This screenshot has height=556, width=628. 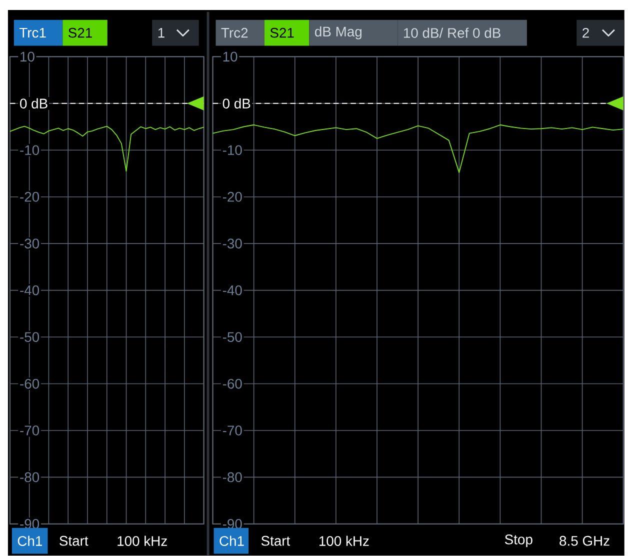 What do you see at coordinates (452, 33) in the screenshot?
I see `text: 10 dB/ Ref 0 dB` at bounding box center [452, 33].